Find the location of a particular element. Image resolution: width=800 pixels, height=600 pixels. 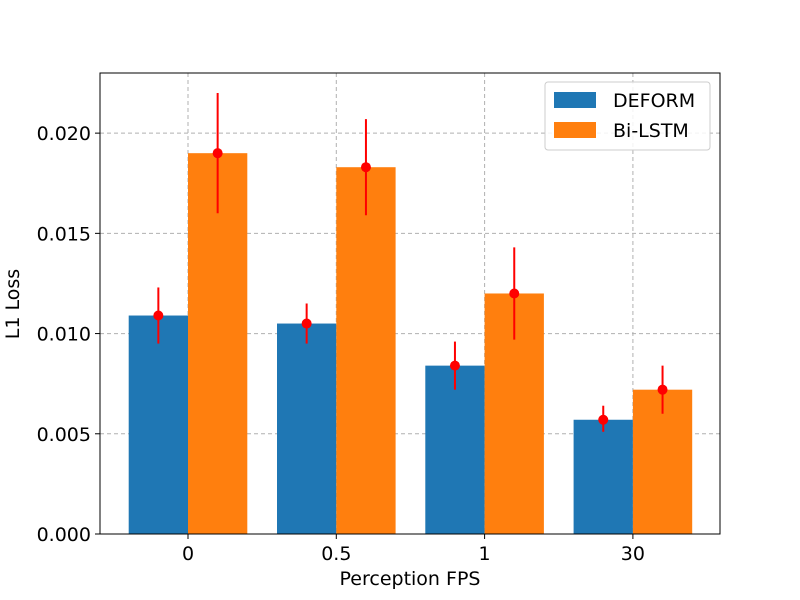

legend-swatch-bi-lstm is located at coordinates (575, 130).